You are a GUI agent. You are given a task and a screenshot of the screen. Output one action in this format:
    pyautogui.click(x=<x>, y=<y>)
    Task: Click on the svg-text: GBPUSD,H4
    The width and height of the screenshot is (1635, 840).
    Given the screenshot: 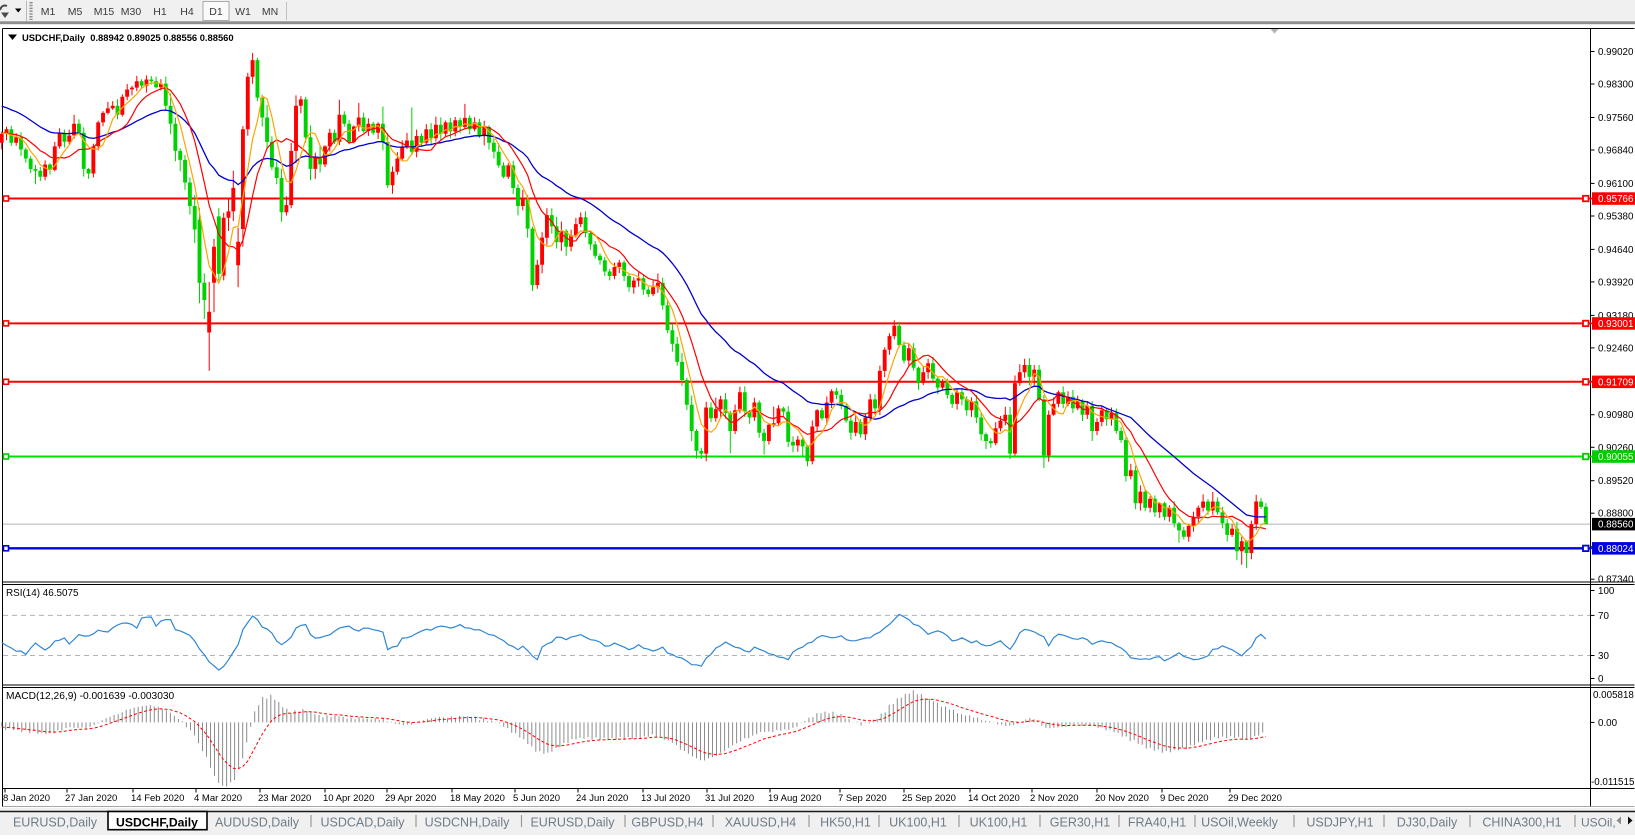 What is the action you would take?
    pyautogui.click(x=667, y=823)
    